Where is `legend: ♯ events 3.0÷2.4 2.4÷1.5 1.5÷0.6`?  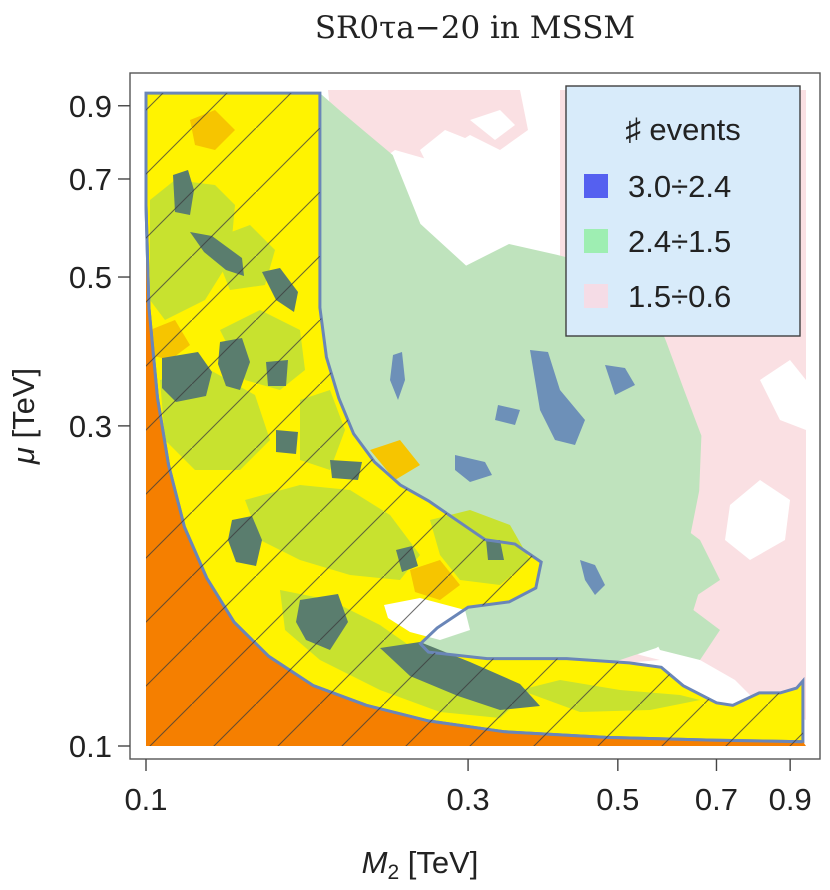
legend: ♯ events 3.0÷2.4 2.4÷1.5 1.5÷0.6 is located at coordinates (683, 211).